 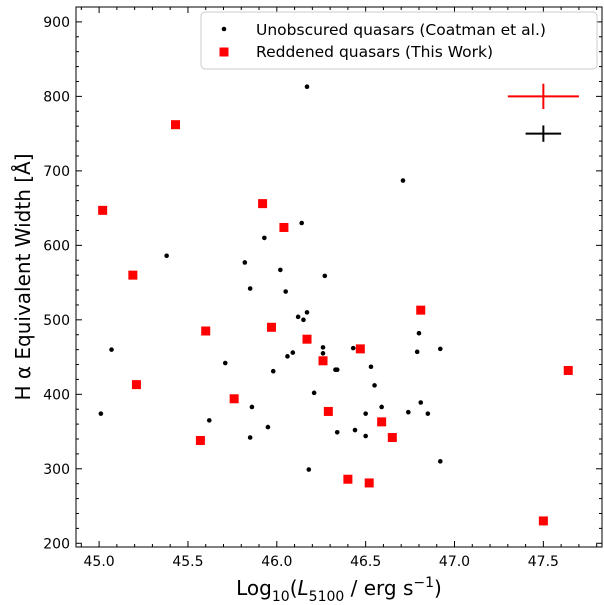 I want to click on x-tick-label: 46.0, so click(x=276, y=562).